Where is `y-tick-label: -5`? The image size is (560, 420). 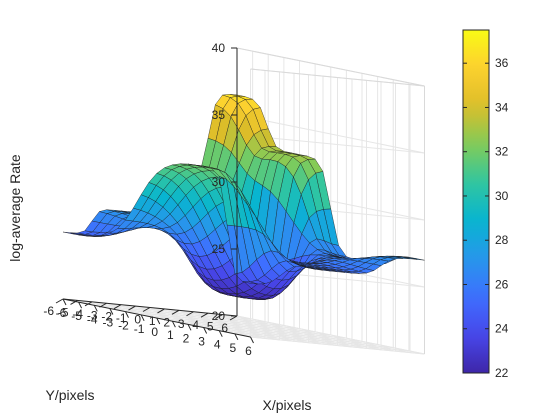 y-tick-label: -5 is located at coordinates (63, 312).